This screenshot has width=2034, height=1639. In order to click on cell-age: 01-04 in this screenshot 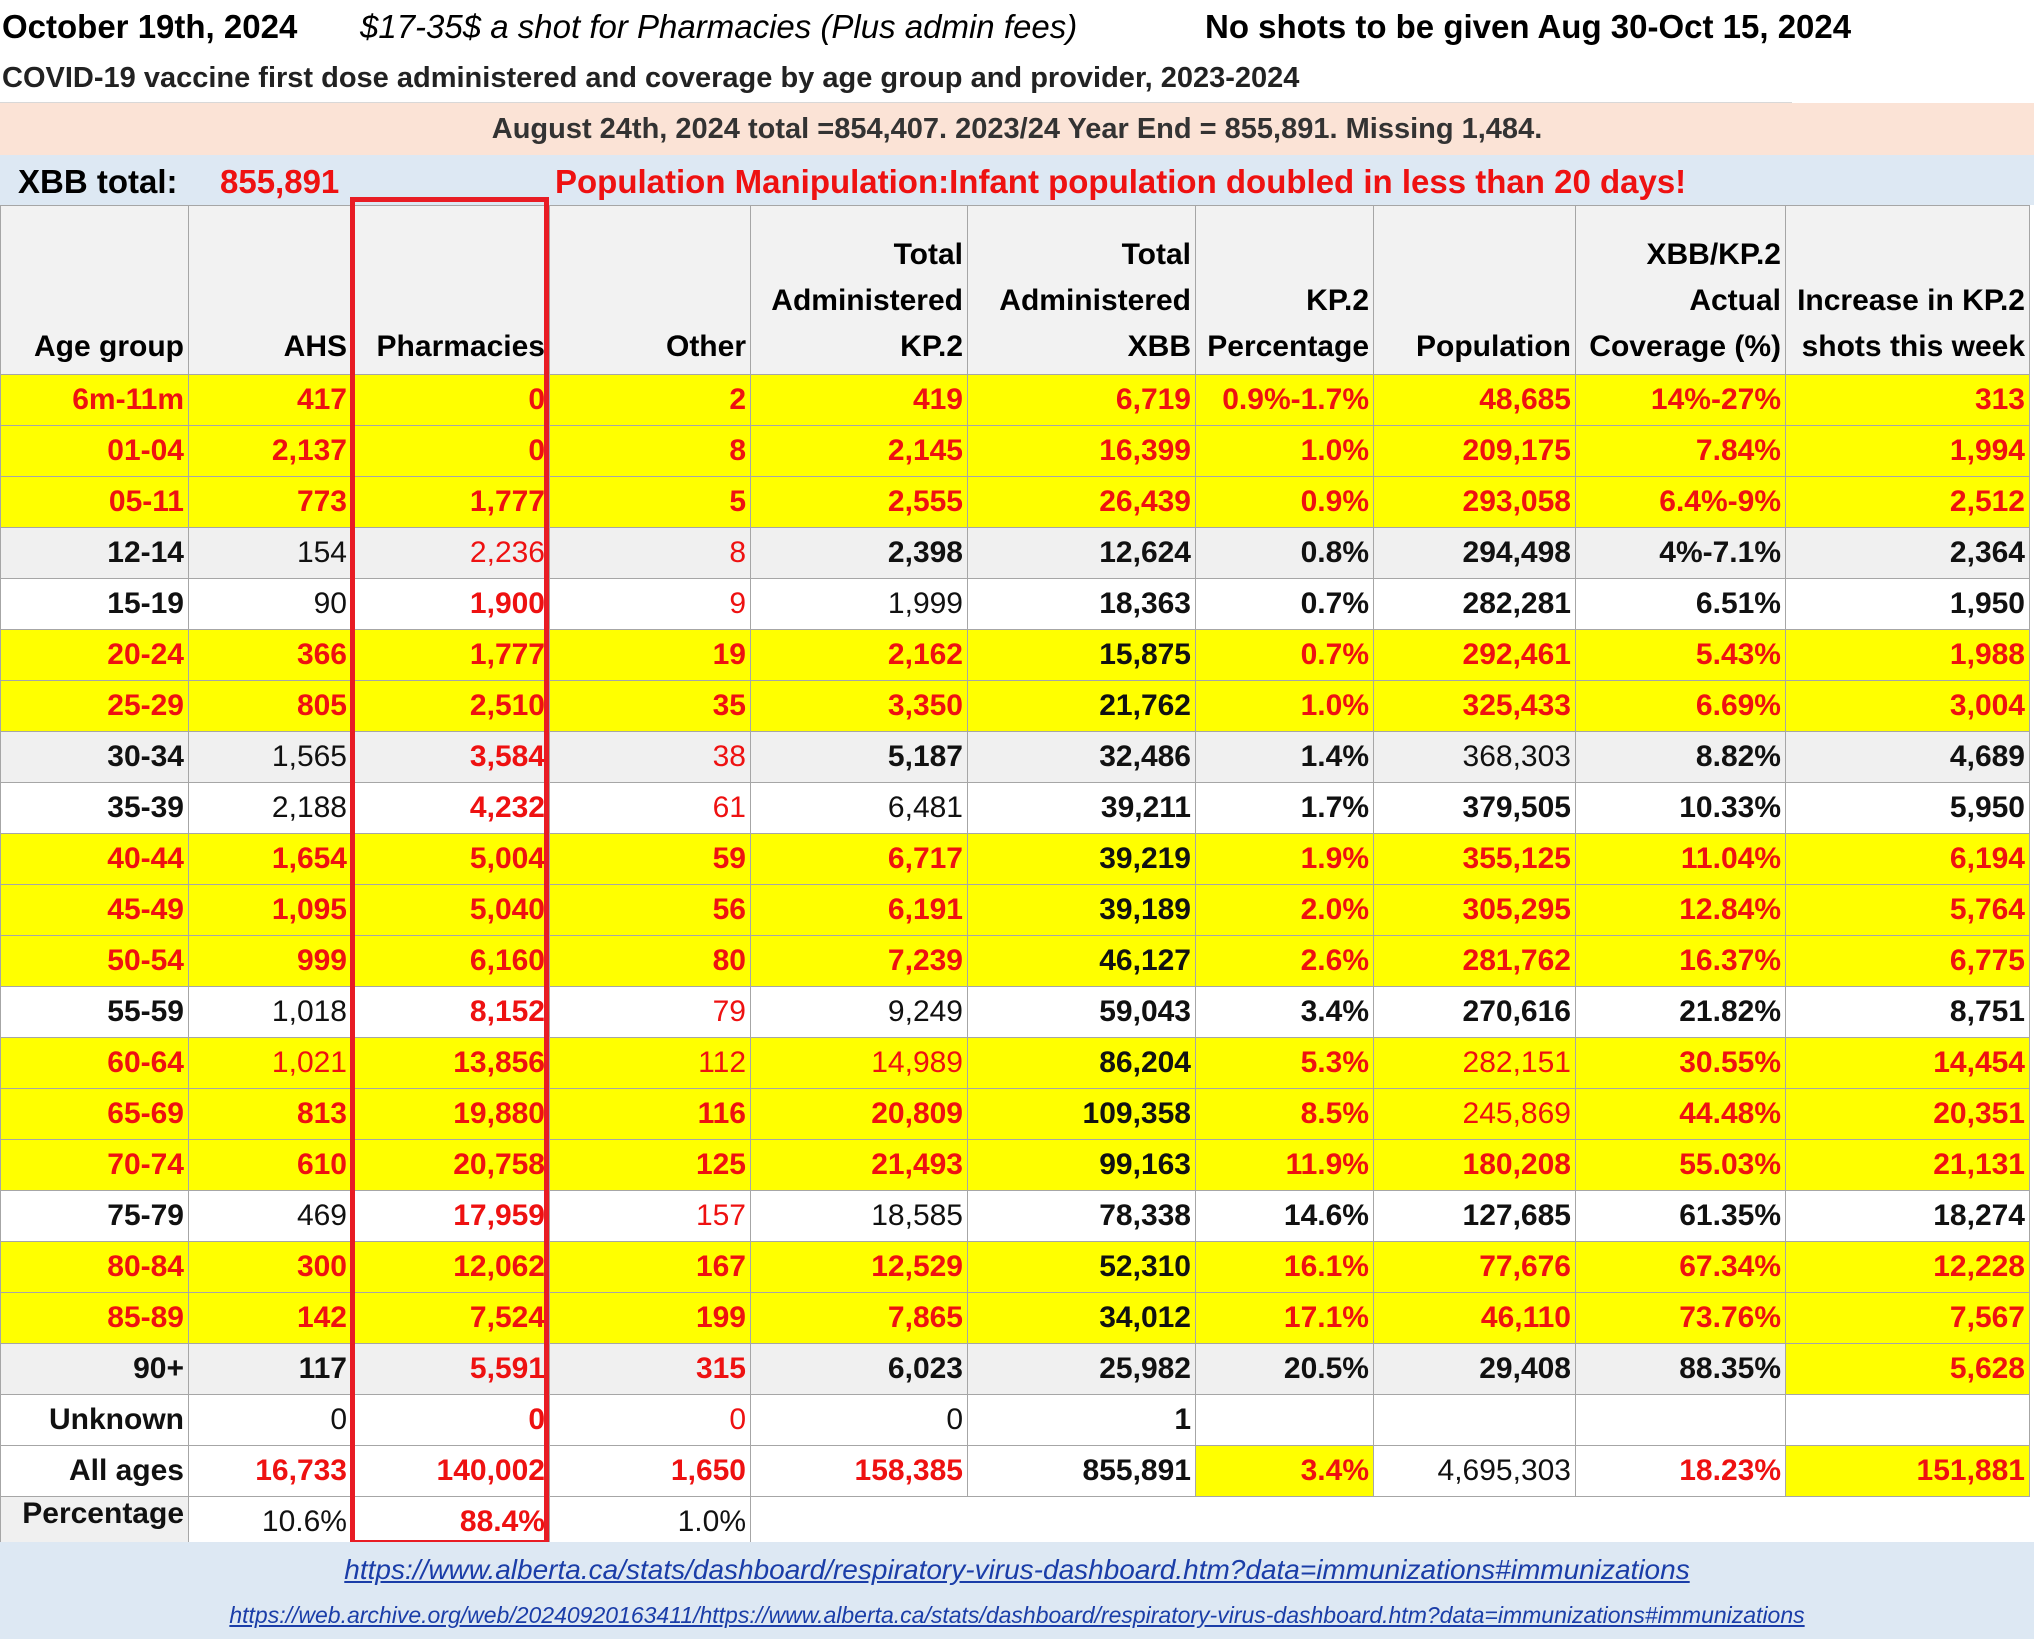, I will do `click(94, 451)`.